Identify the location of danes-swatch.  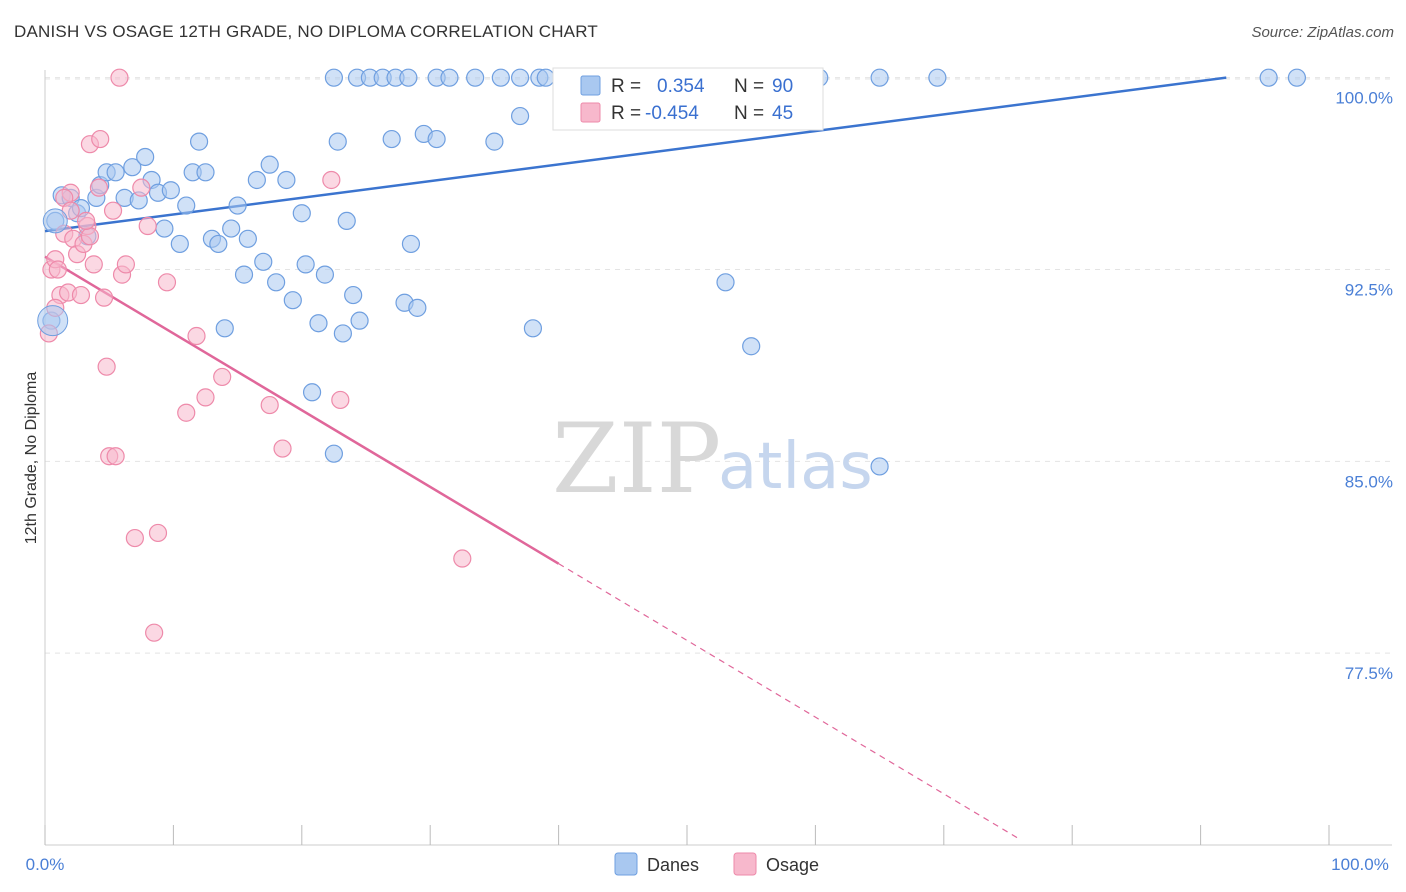
(590, 85).